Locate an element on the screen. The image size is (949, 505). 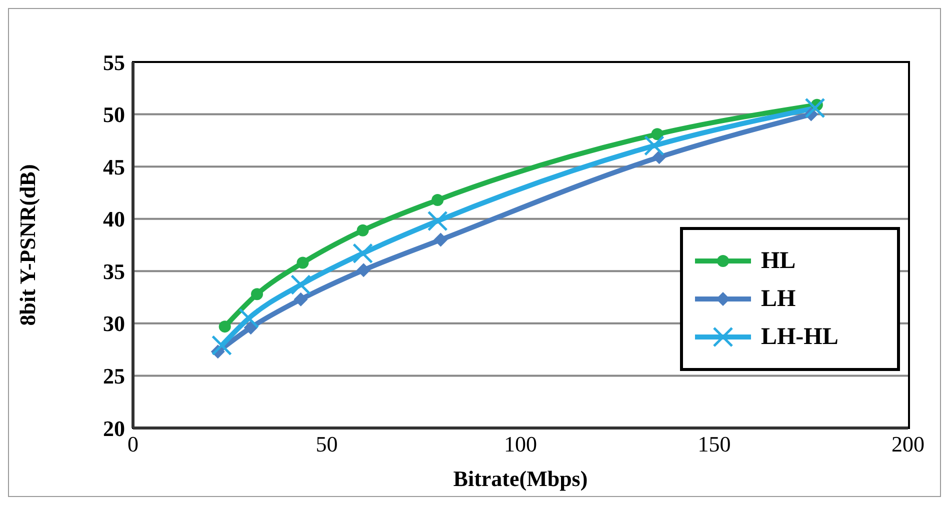
y-tick-label: 50 is located at coordinates (114, 115).